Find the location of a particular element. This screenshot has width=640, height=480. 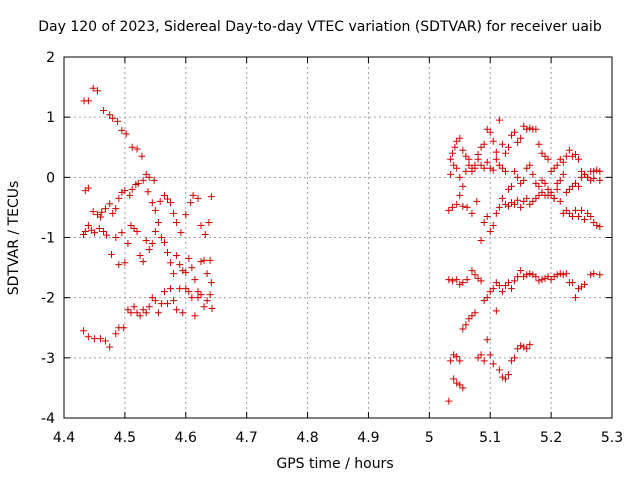

x-axis-label: GPS time / hours is located at coordinates (335, 464).